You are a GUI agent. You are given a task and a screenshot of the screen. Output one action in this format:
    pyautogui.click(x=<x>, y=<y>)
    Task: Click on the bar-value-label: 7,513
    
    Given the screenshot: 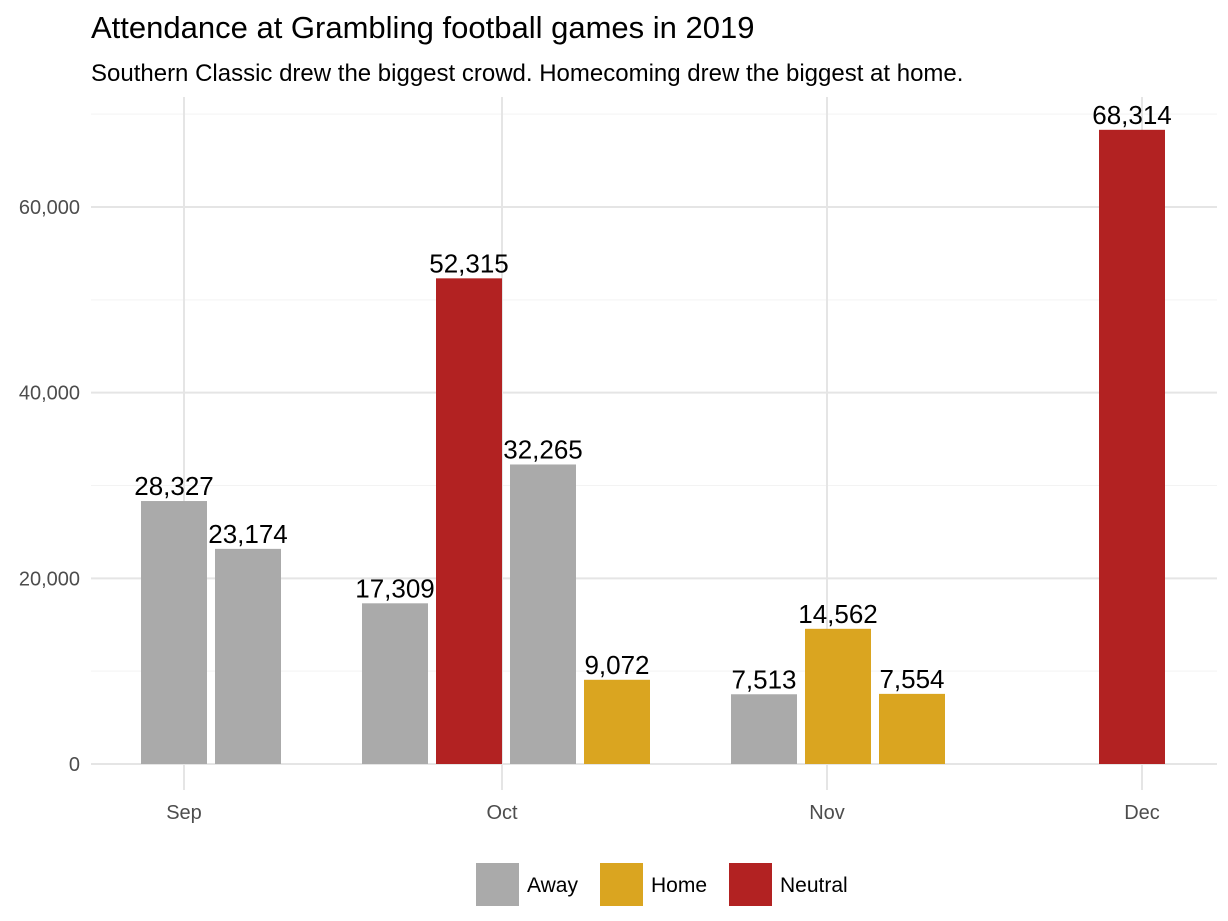 What is the action you would take?
    pyautogui.click(x=763, y=679)
    